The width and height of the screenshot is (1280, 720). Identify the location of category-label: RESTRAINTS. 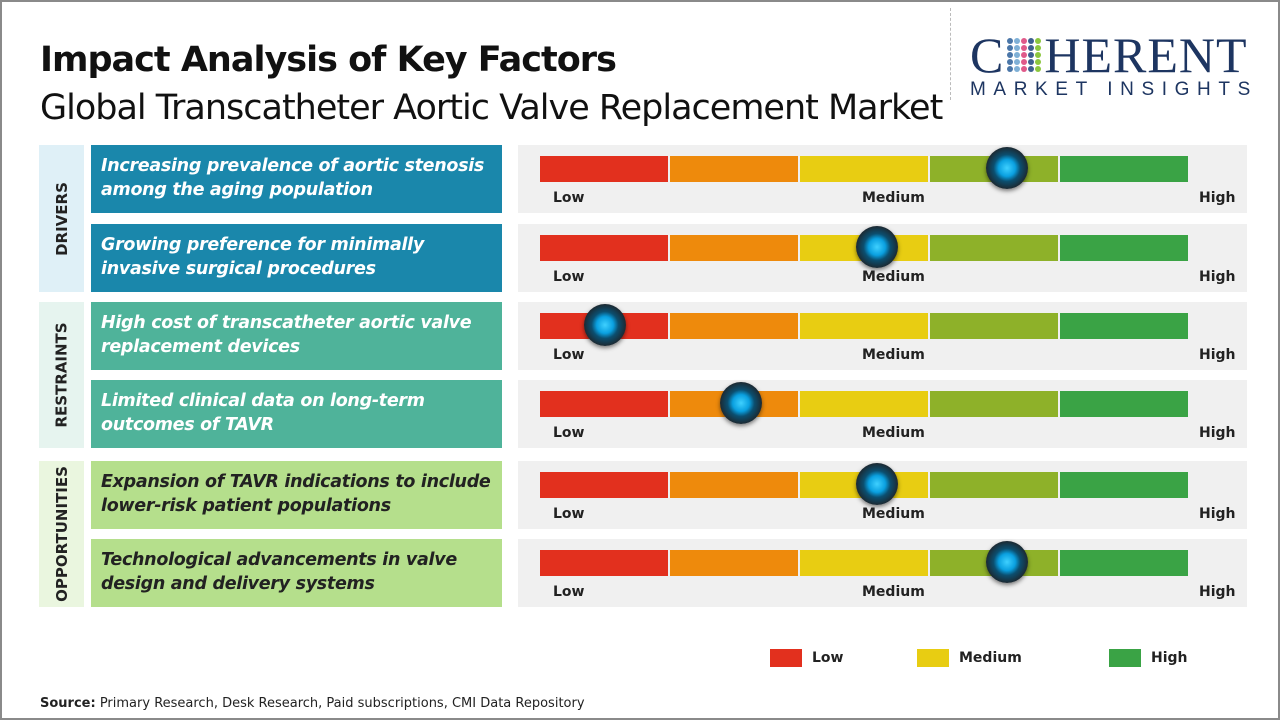
(61, 375).